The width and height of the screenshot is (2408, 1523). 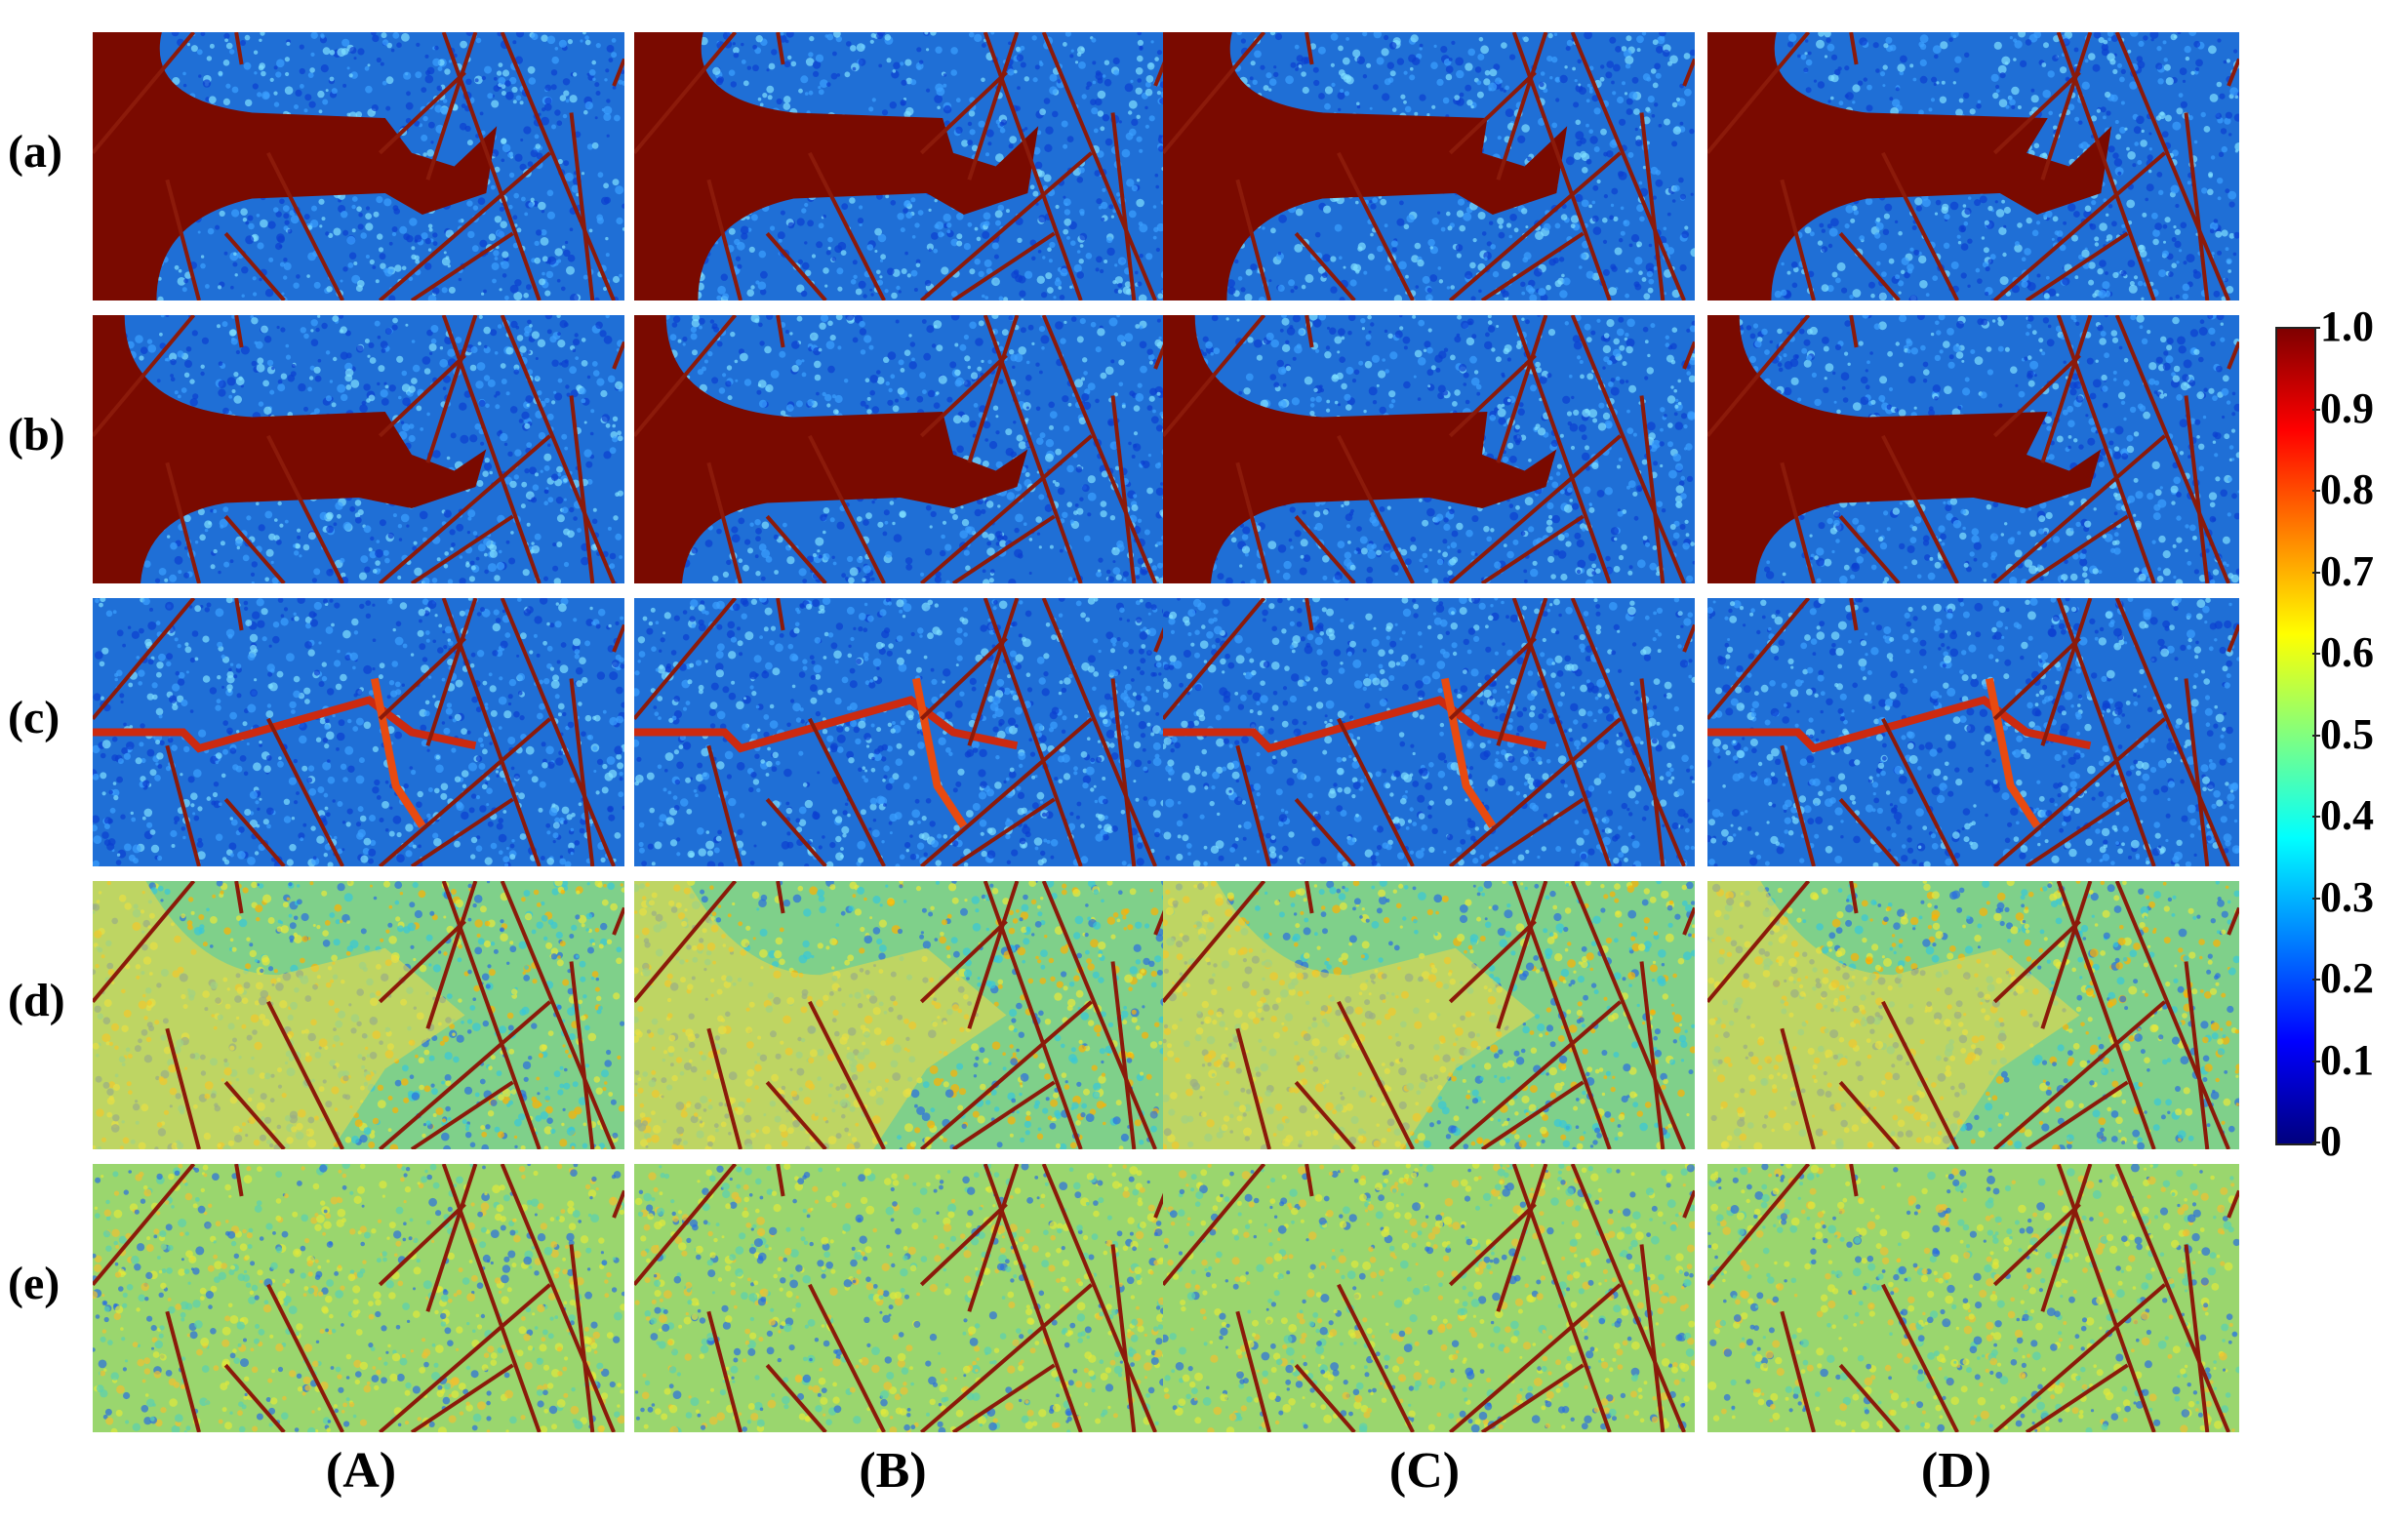 I want to click on panel-a-B, so click(x=900, y=166).